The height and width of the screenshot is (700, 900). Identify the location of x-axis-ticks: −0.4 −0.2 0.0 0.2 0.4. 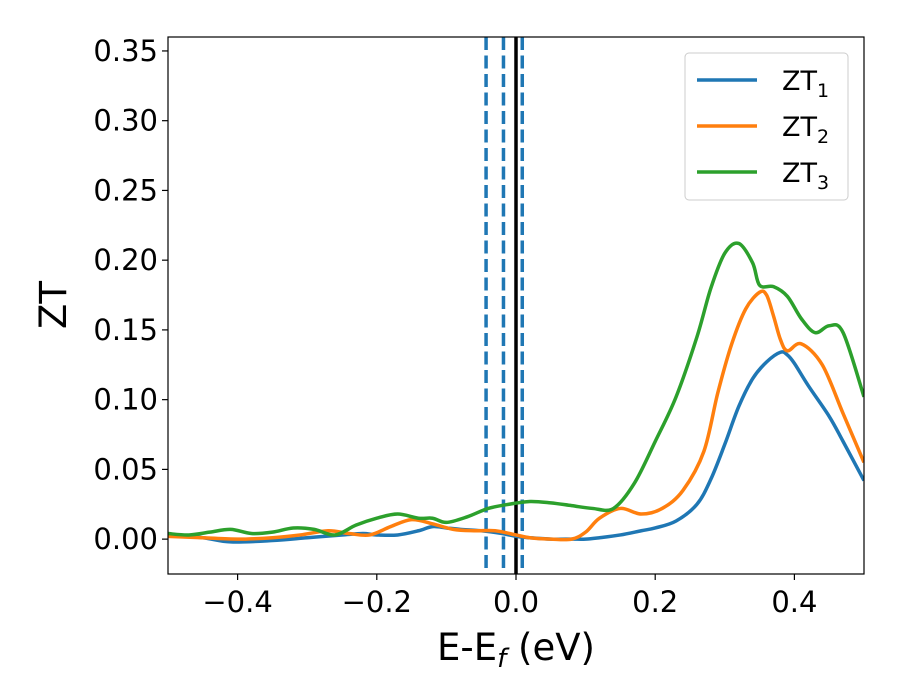
(509, 596).